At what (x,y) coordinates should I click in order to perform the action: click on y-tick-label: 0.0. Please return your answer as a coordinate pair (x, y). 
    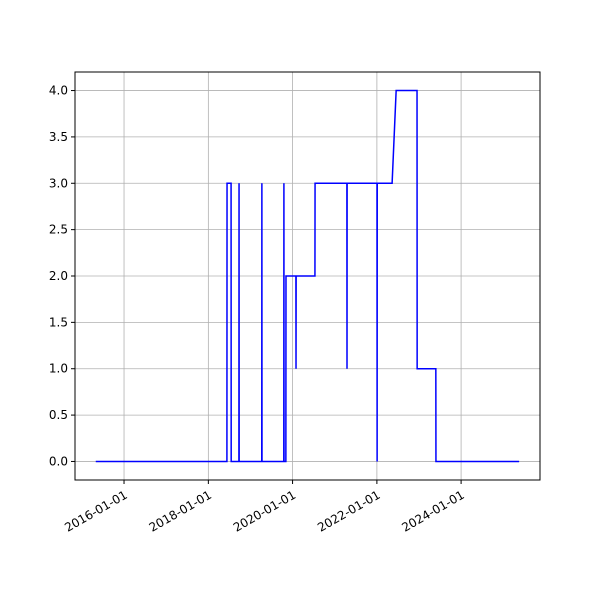
    Looking at the image, I should click on (58, 461).